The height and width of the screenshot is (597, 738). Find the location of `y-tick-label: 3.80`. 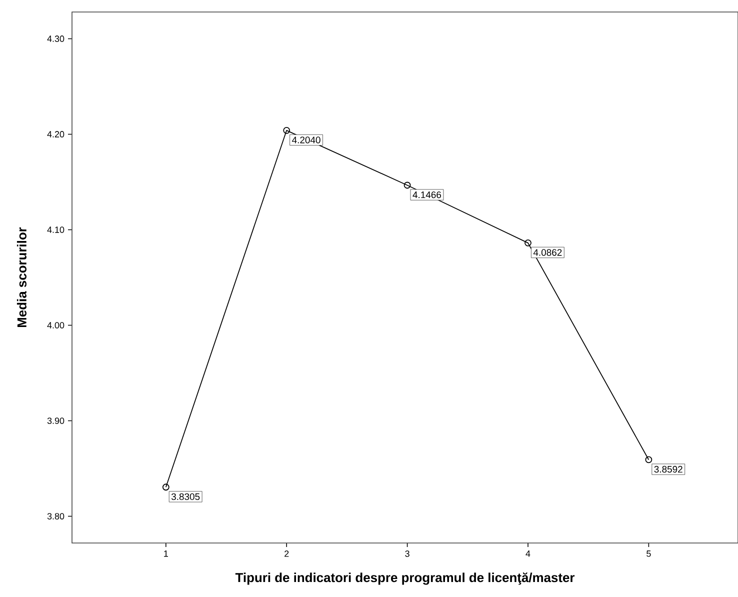

y-tick-label: 3.80 is located at coordinates (55, 516).